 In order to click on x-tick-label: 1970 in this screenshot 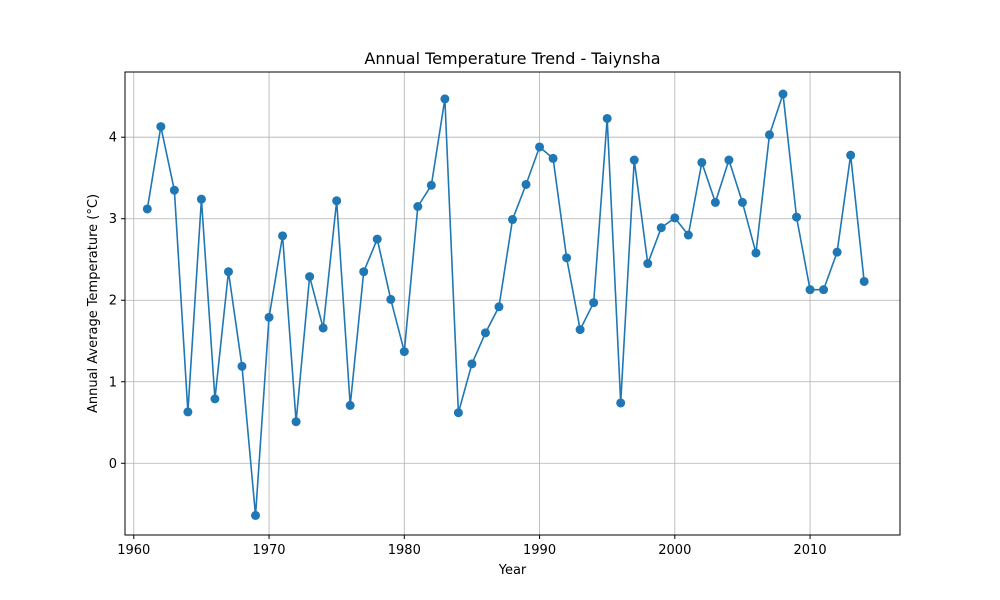, I will do `click(268, 550)`.